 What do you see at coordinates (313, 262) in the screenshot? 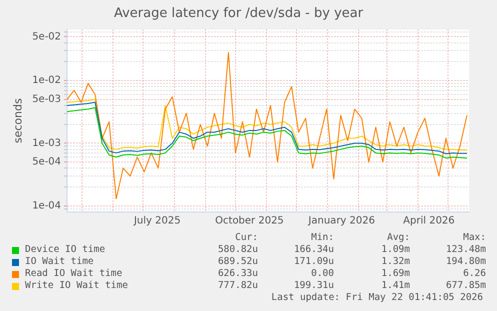
I see `text: 171.09u` at bounding box center [313, 262].